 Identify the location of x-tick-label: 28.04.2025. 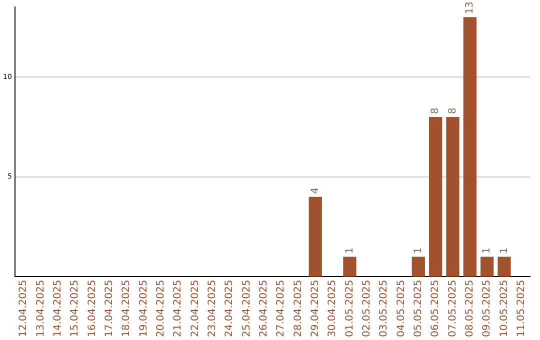
(298, 309).